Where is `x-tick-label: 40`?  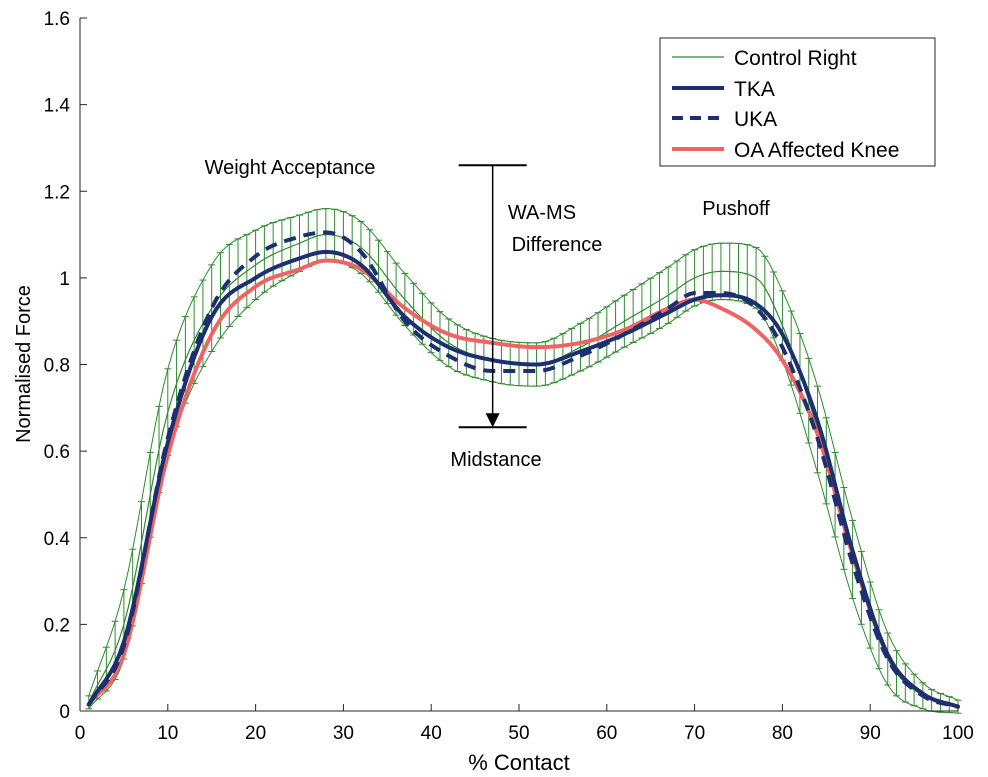
x-tick-label: 40 is located at coordinates (431, 733).